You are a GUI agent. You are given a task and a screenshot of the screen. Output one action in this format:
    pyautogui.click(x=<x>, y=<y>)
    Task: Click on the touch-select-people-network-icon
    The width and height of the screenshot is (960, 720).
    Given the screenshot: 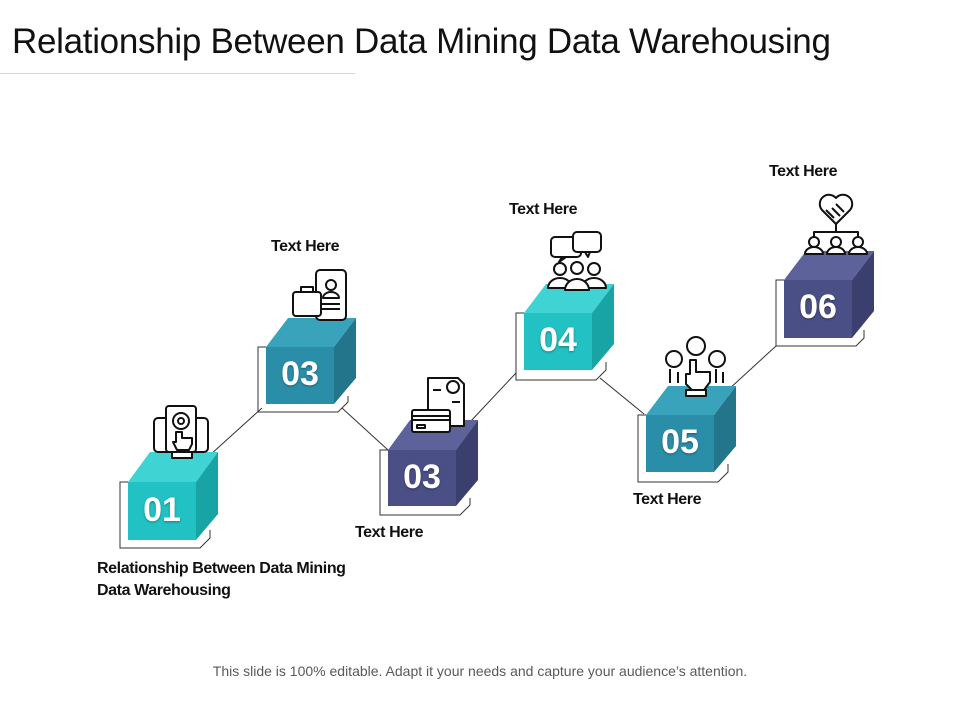 What is the action you would take?
    pyautogui.click(x=695, y=366)
    